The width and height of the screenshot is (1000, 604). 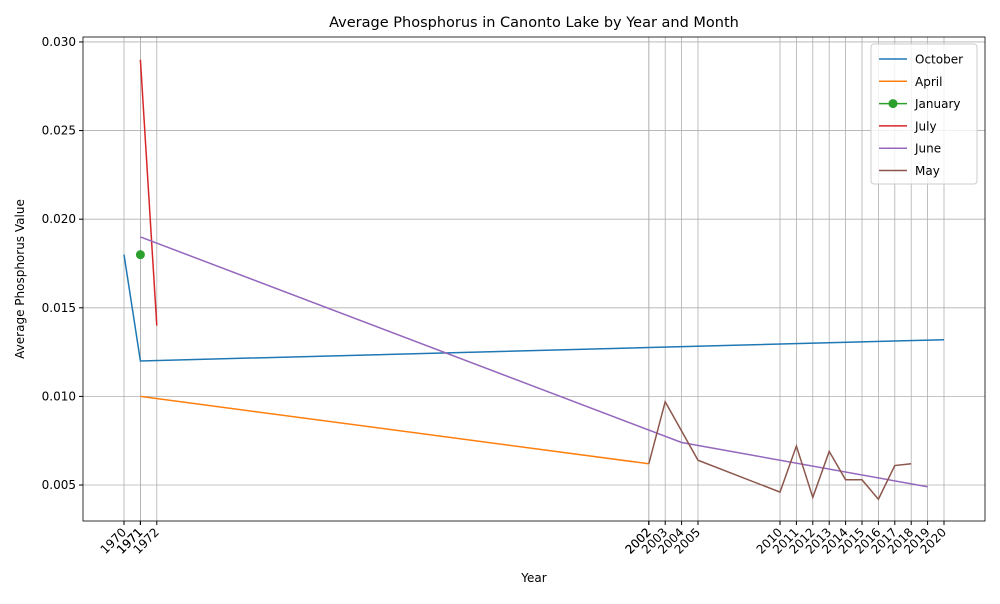 I want to click on point, so click(x=140, y=255).